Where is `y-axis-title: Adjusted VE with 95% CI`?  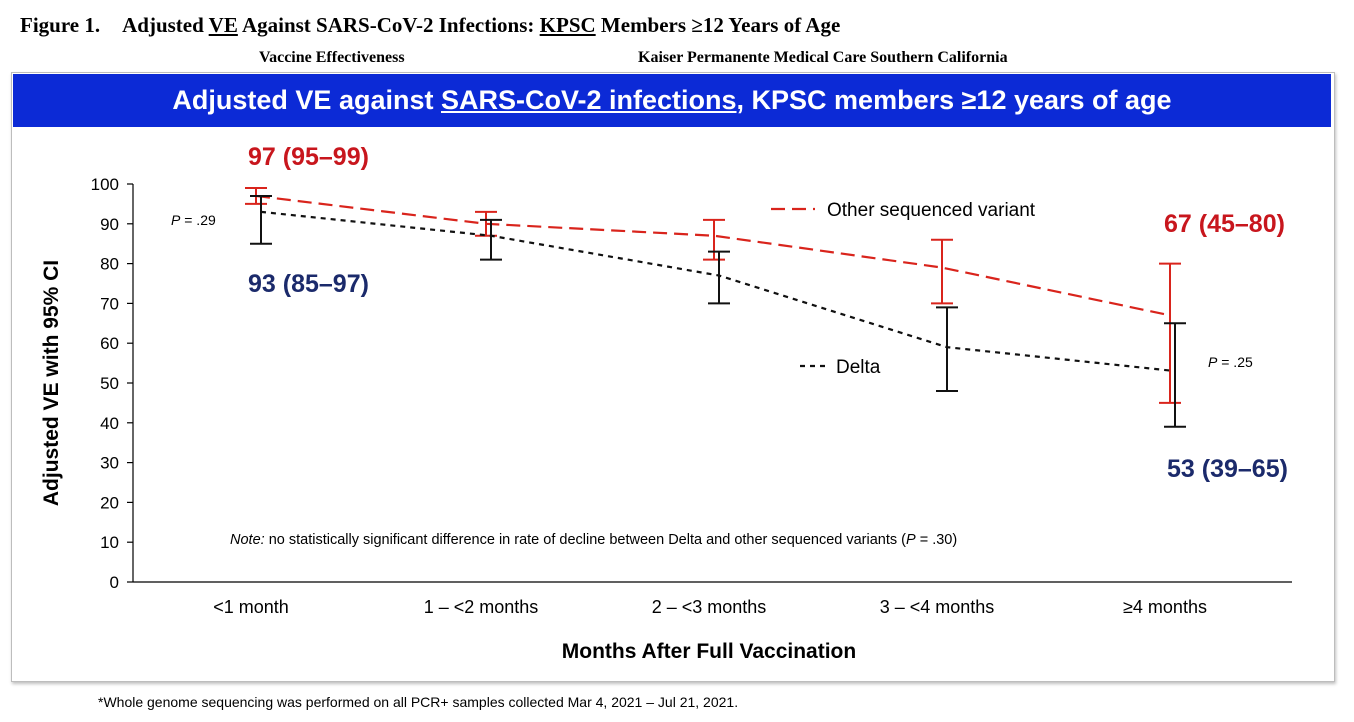
y-axis-title: Adjusted VE with 95% CI is located at coordinates (51, 383).